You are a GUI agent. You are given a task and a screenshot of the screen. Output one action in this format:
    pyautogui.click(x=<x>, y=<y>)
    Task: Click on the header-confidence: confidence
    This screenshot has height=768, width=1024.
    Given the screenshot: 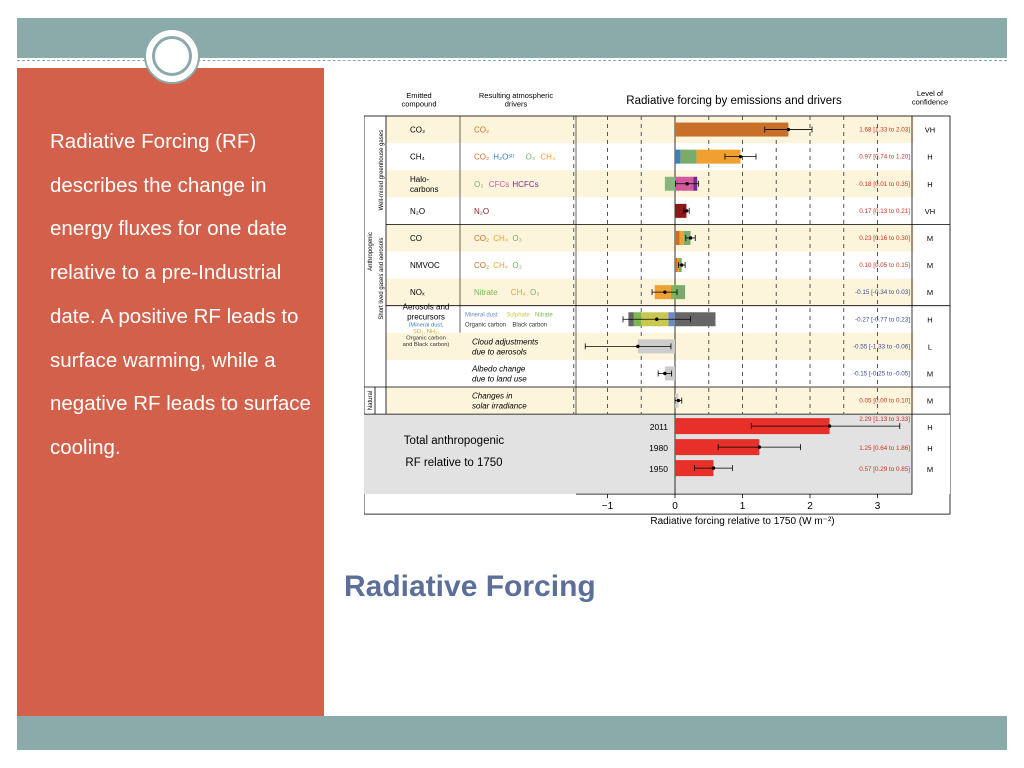 What is the action you would take?
    pyautogui.click(x=930, y=102)
    